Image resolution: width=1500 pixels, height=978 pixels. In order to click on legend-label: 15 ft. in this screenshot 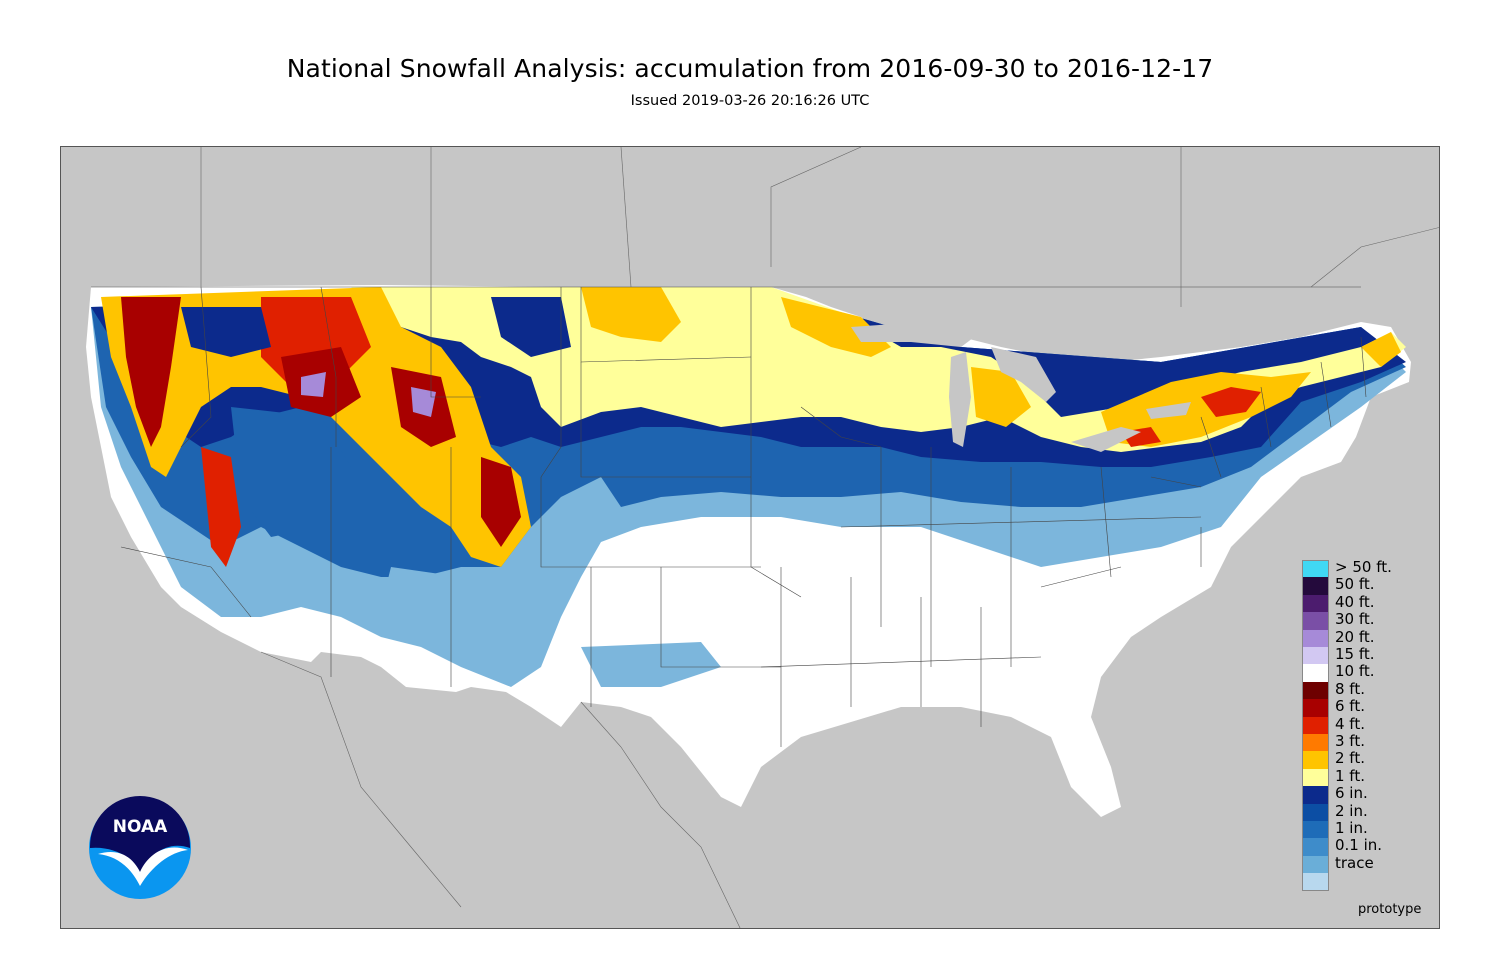, I will do `click(1355, 654)`.